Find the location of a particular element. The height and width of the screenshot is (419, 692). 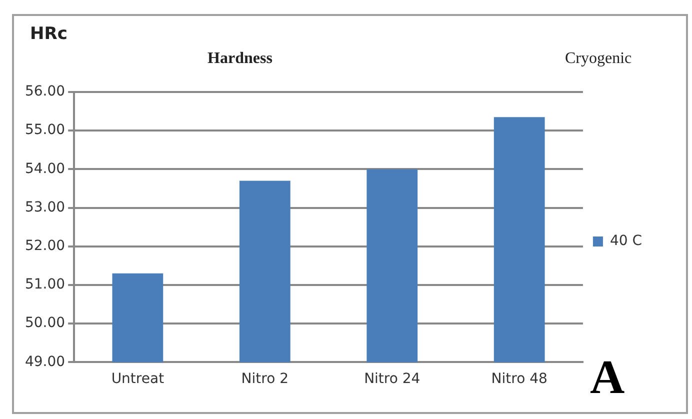

y-tick-label: 54.00 is located at coordinates (45, 168).